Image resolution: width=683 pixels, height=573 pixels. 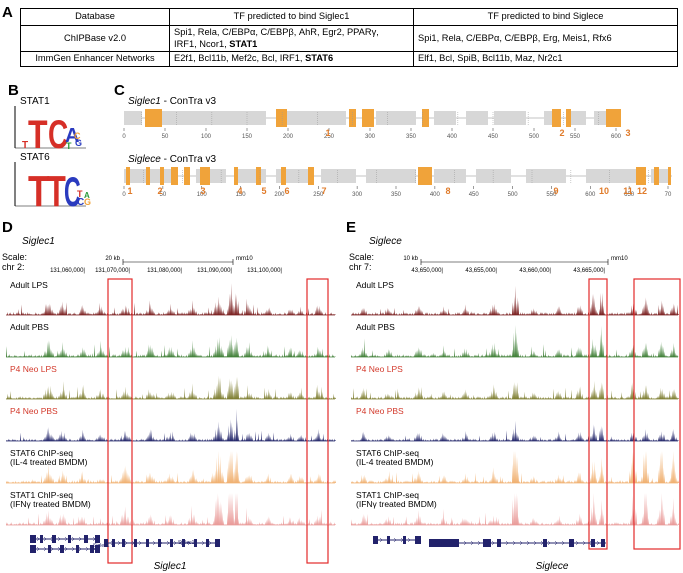 What do you see at coordinates (411, 137) in the screenshot?
I see `contra-tick-label: 350` at bounding box center [411, 137].